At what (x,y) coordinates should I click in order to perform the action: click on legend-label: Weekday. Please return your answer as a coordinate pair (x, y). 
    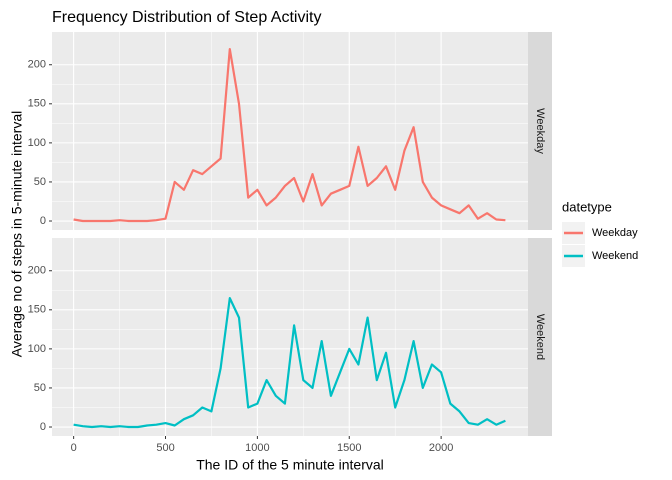
    Looking at the image, I should click on (615, 233).